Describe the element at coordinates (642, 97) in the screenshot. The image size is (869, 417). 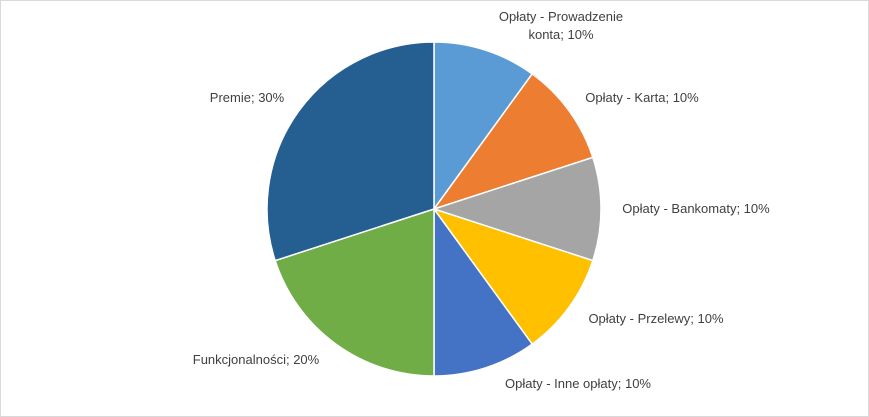
I see `data-label: Opłaty - Karta; 10%` at that location.